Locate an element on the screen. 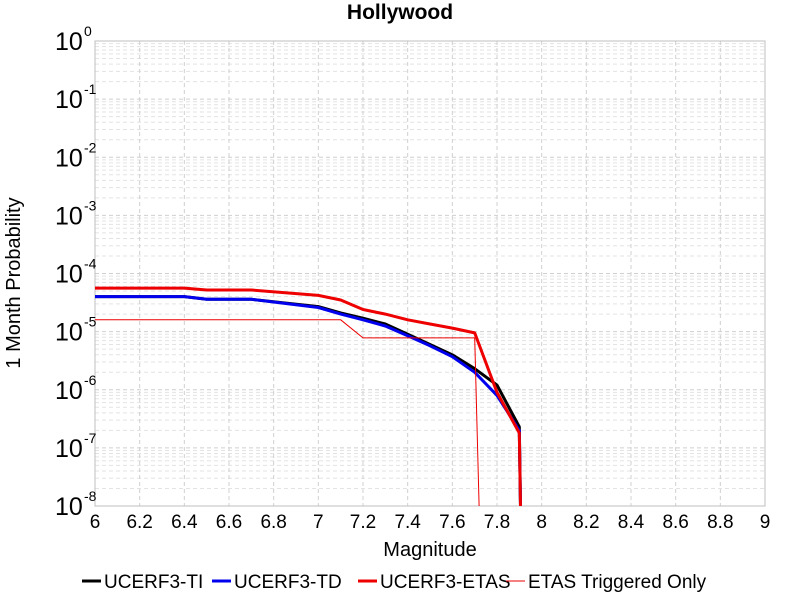 The image size is (800, 600). x-tick-label: 8.2 is located at coordinates (586, 522).